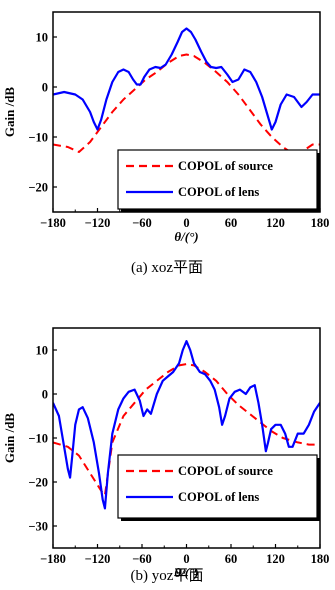  What do you see at coordinates (38, 527) in the screenshot?
I see `y-tick-label: −30` at bounding box center [38, 527].